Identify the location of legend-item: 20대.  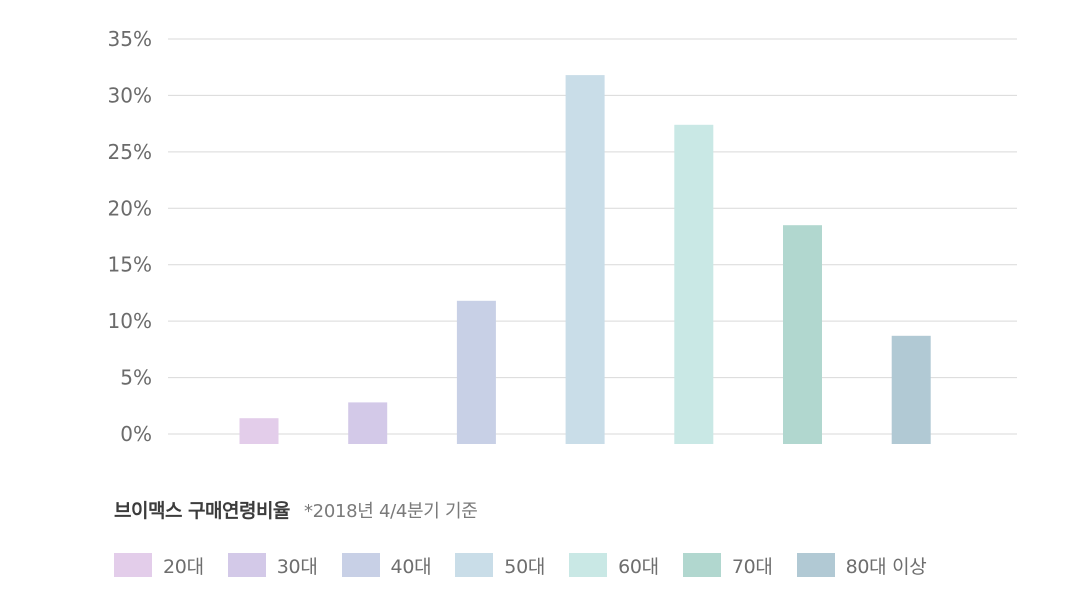
(159, 565).